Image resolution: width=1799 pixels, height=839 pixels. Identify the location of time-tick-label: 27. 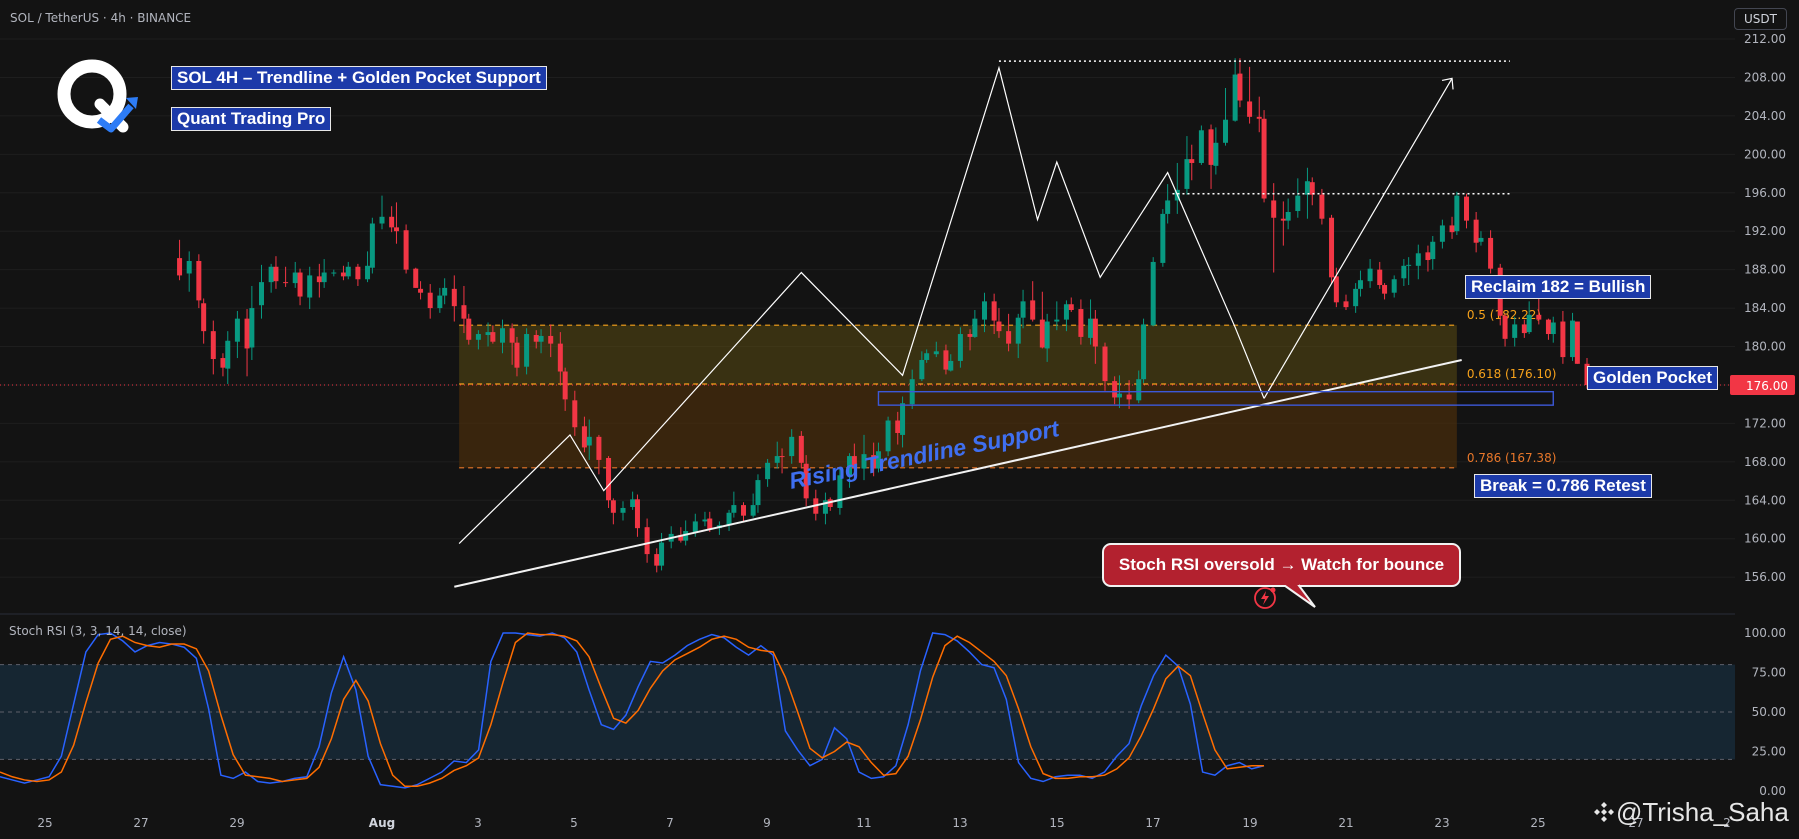
(140, 823).